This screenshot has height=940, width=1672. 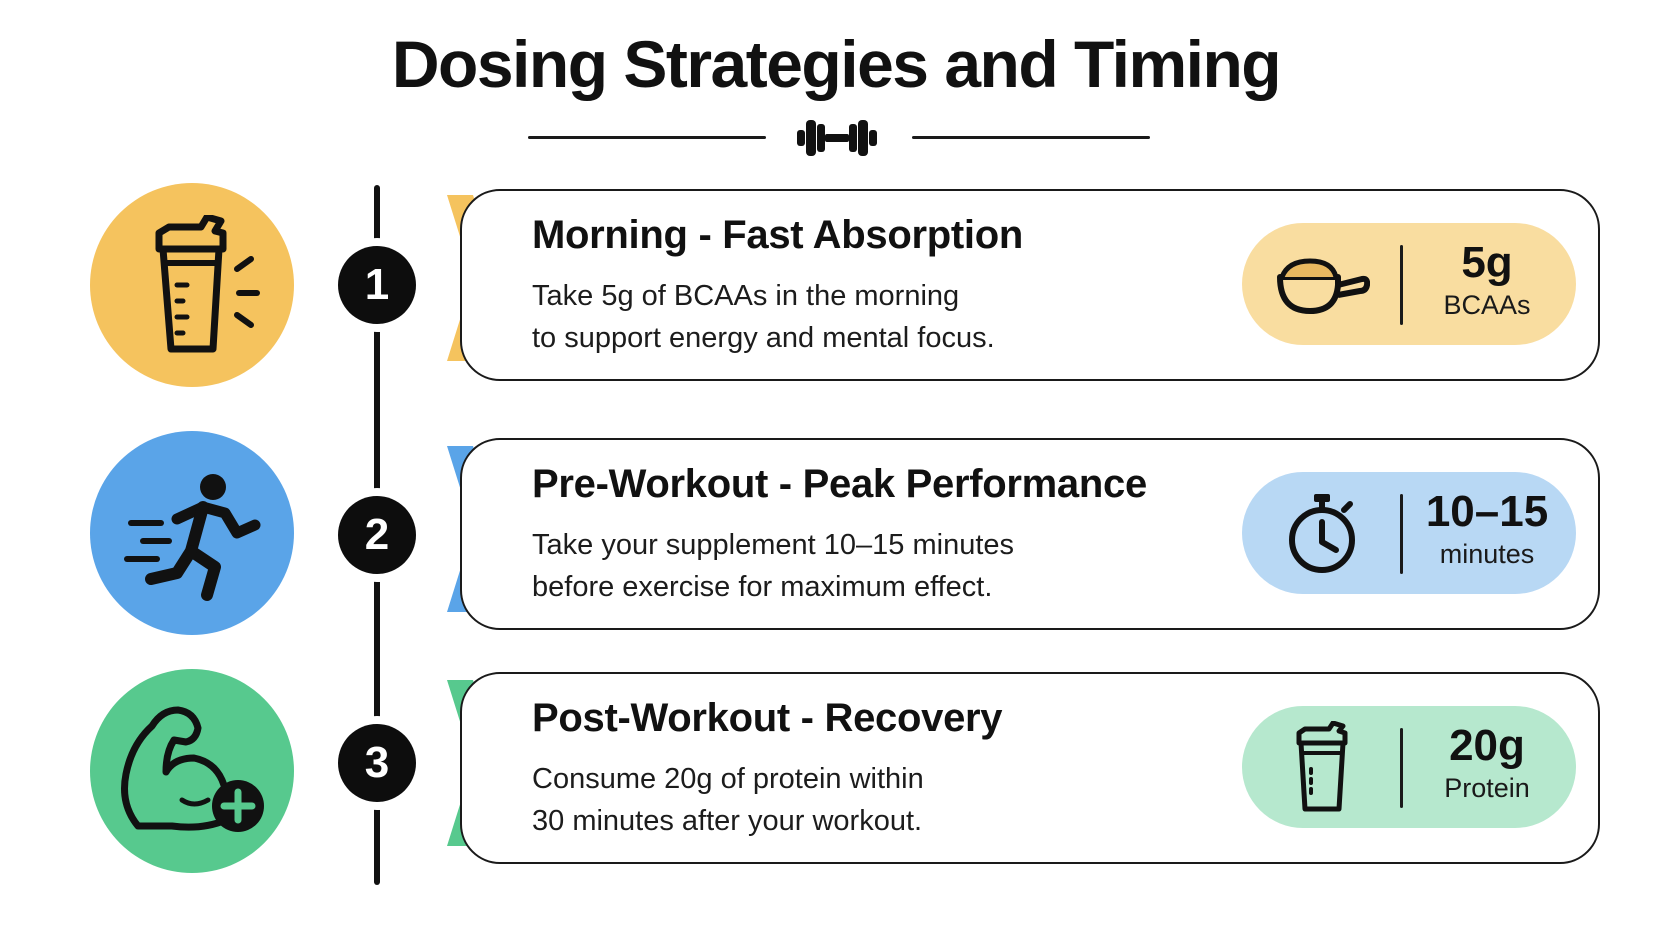 I want to click on step-title: Pre-Workout - Peak Performance, so click(x=839, y=484).